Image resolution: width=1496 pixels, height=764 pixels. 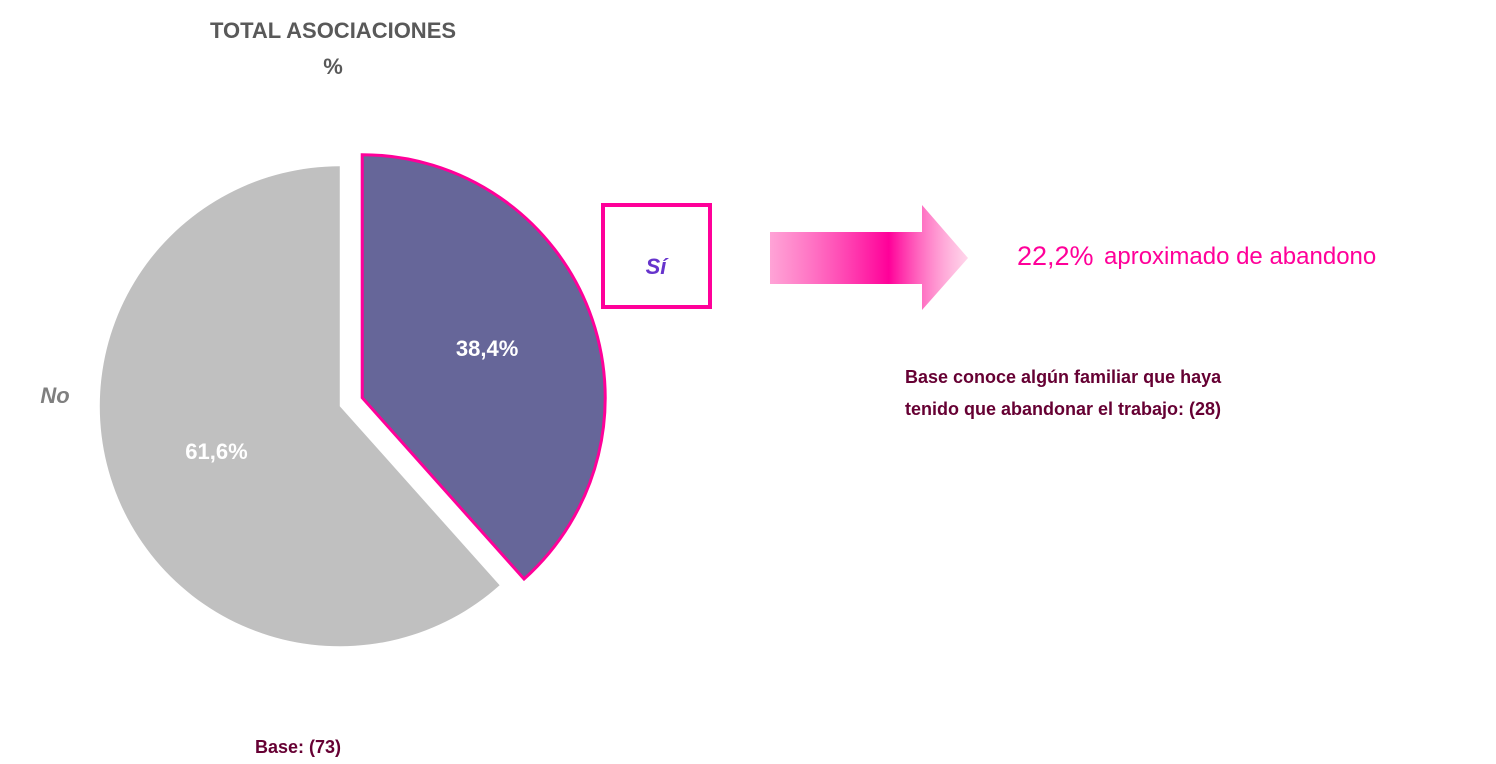 What do you see at coordinates (483, 367) in the screenshot?
I see `pie-slice` at bounding box center [483, 367].